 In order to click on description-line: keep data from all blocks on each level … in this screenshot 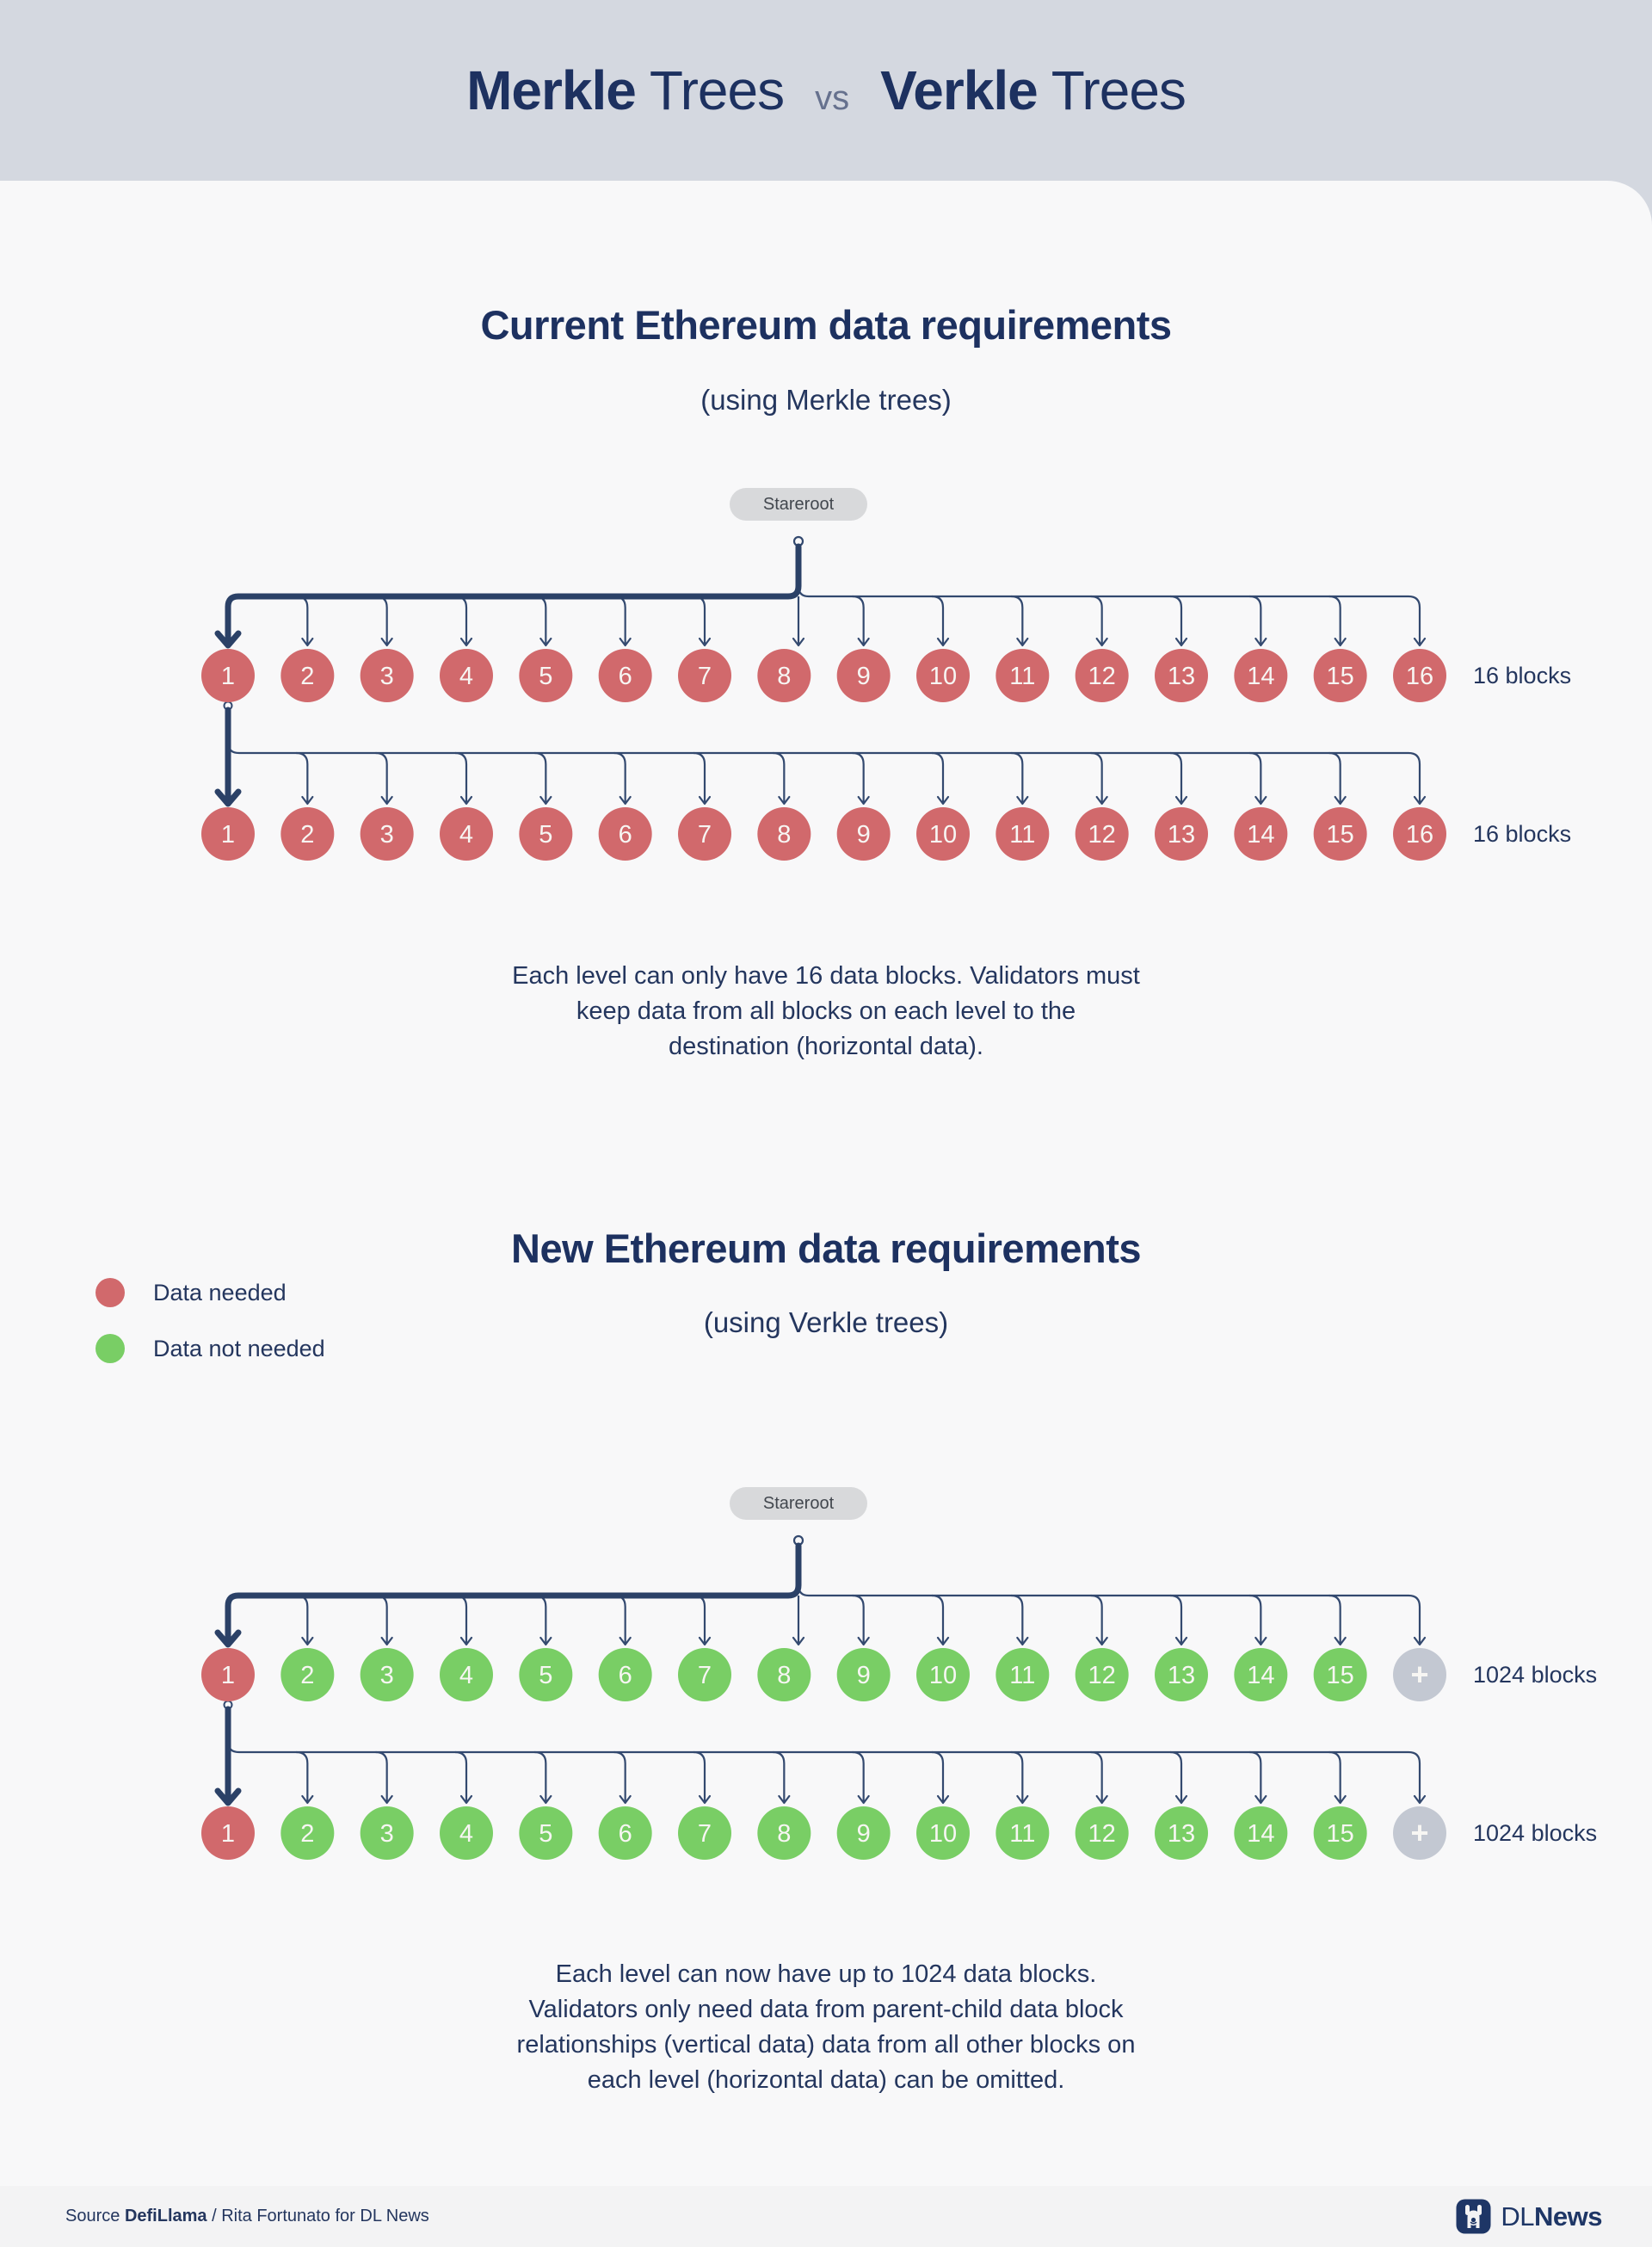, I will do `click(826, 1011)`.